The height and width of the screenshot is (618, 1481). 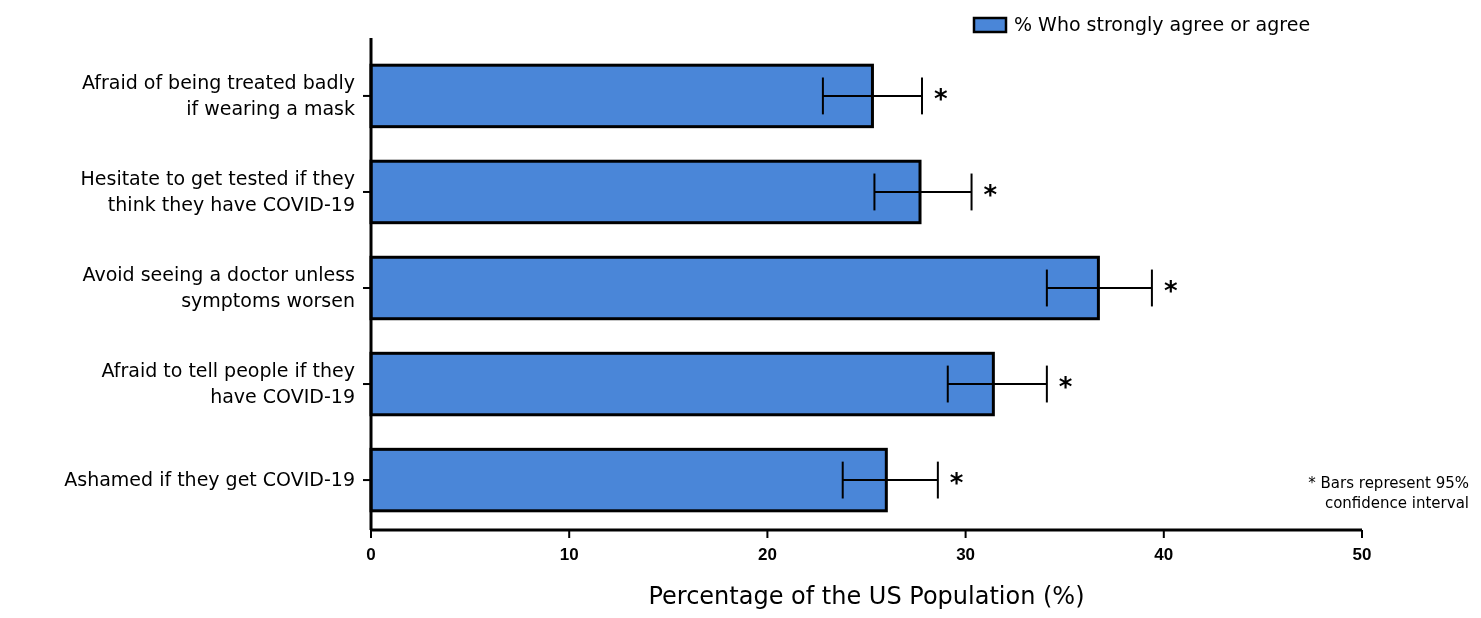 What do you see at coordinates (218, 94) in the screenshot?
I see `y-tick-label: Afraid of being treated badly if wearing a mask` at bounding box center [218, 94].